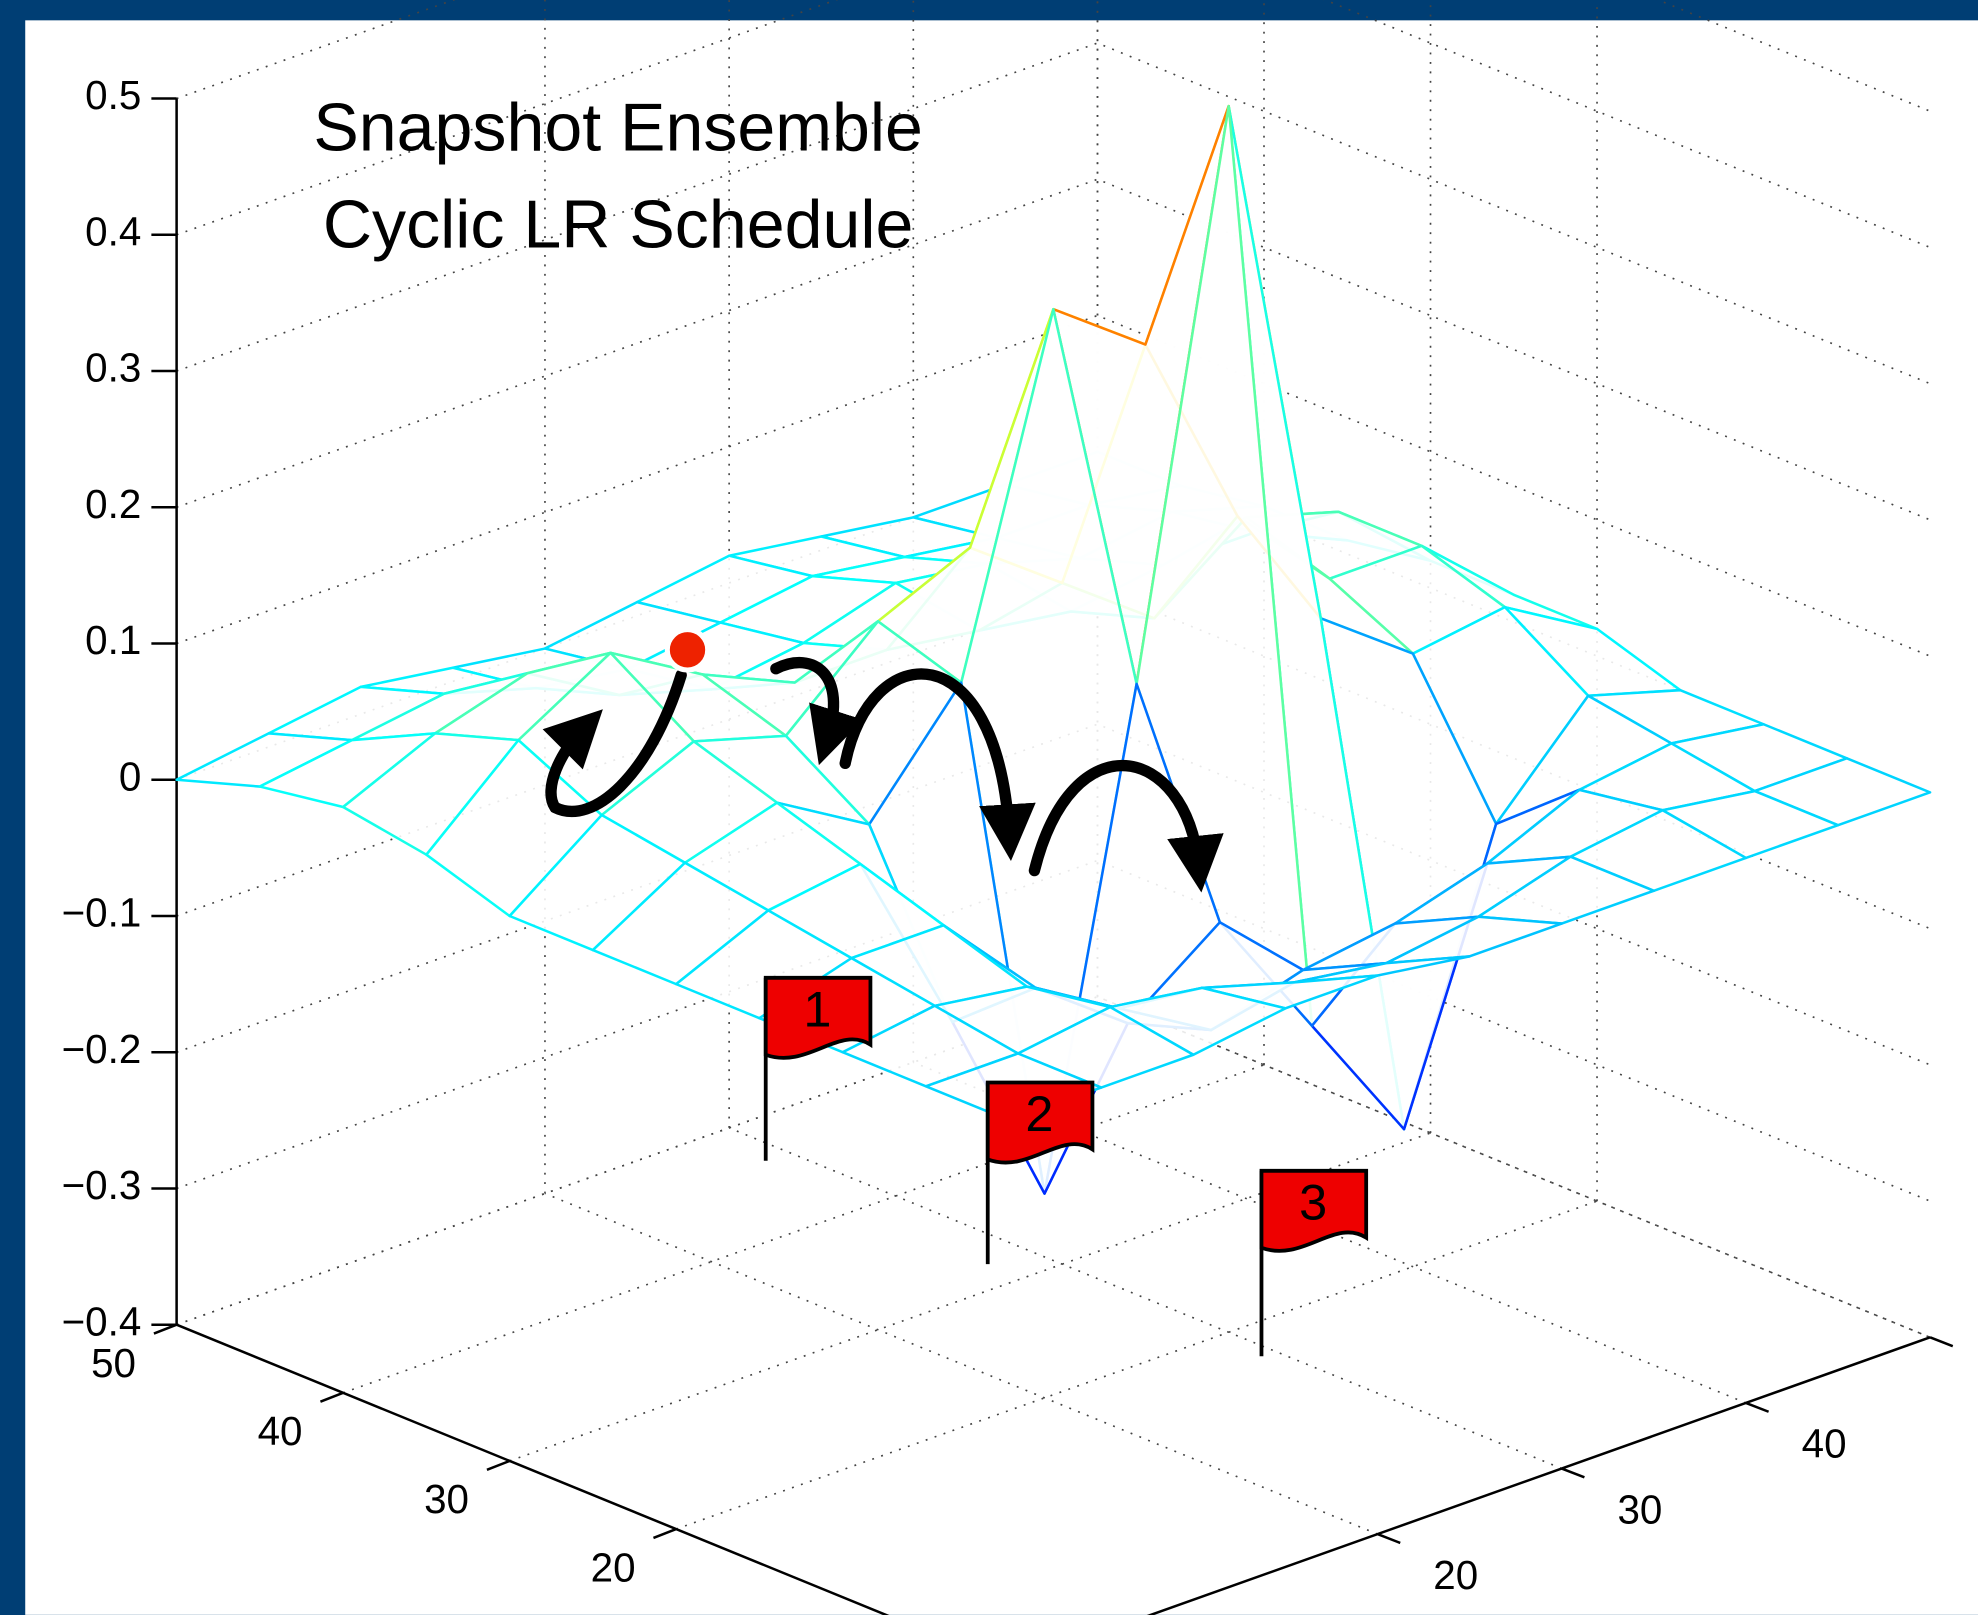 This screenshot has height=1615, width=1978. Describe the element at coordinates (1040, 1172) in the screenshot. I see `flag: 2` at that location.